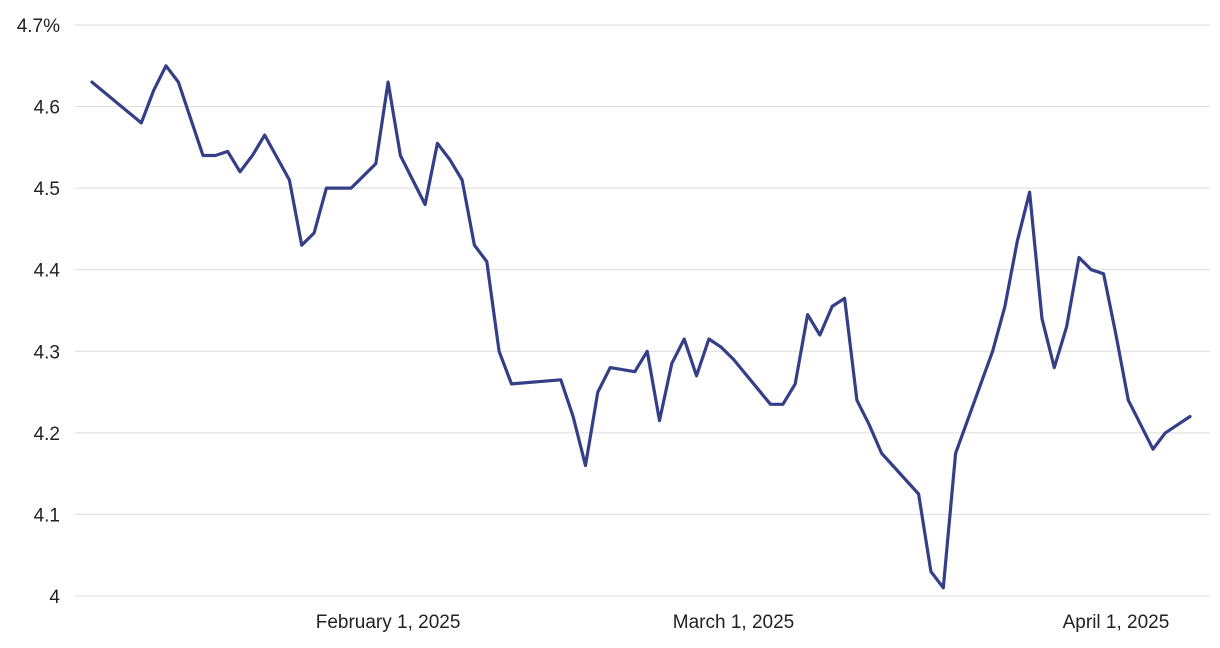  I want to click on y-tick-label: 4.2, so click(47, 434).